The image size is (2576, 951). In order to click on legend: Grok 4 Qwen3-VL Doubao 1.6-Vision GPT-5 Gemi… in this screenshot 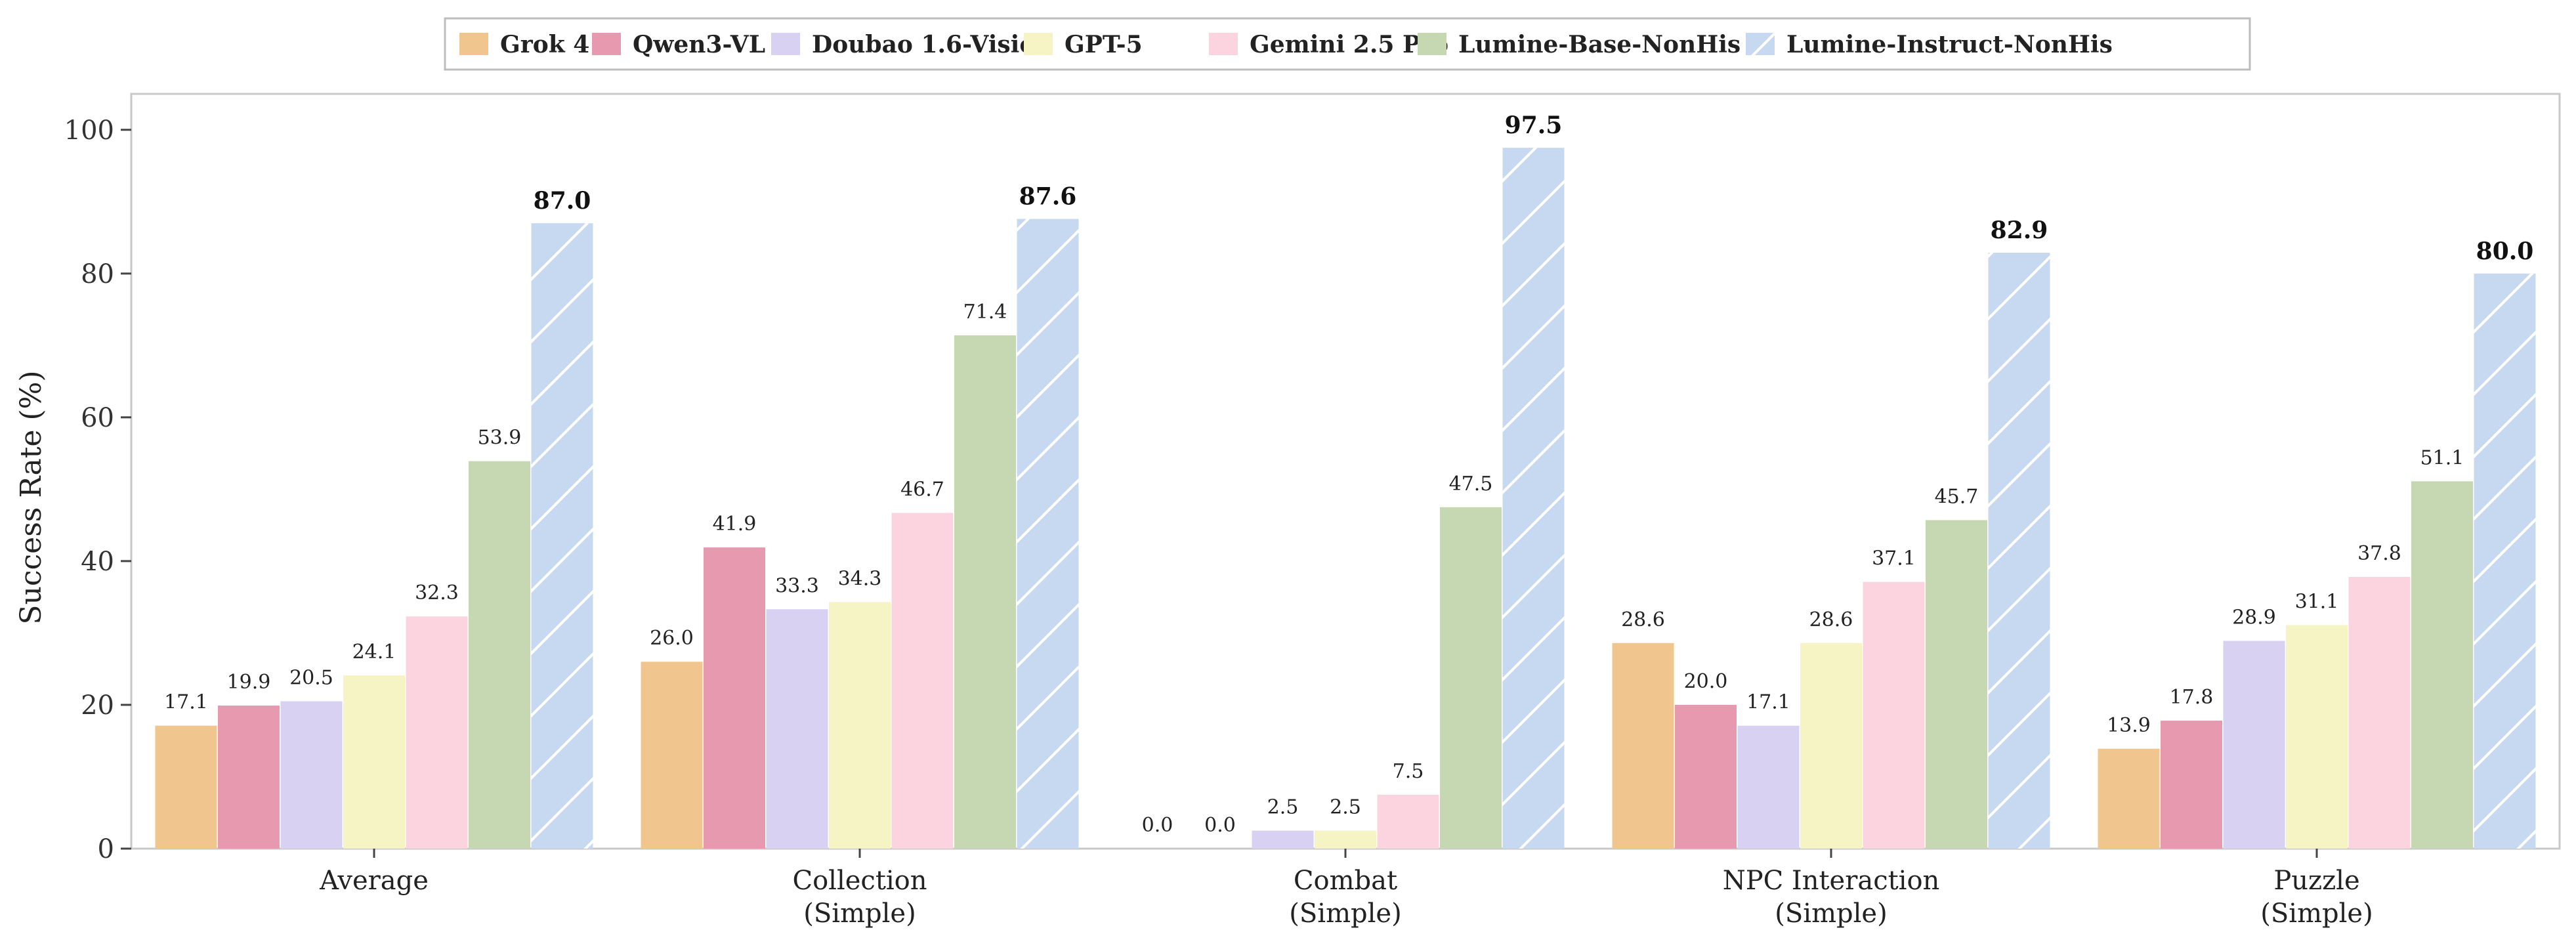, I will do `click(1347, 44)`.